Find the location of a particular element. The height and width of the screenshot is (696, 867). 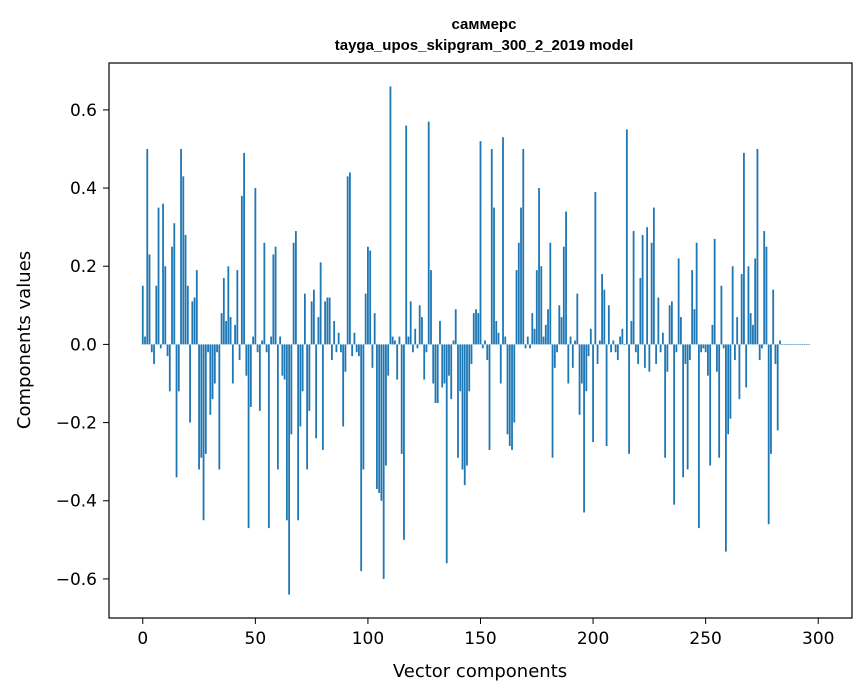

x-tick-label: 0 is located at coordinates (142, 639).